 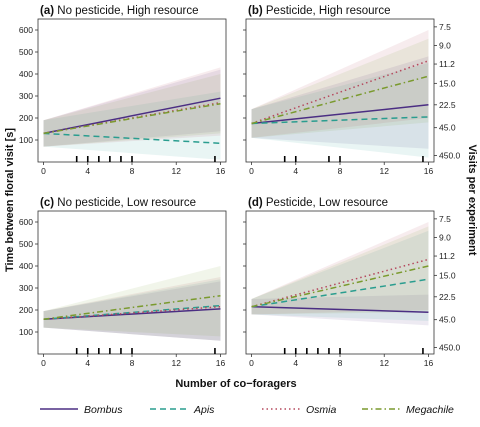 I want to click on legend-label: Osmia, so click(x=321, y=410).